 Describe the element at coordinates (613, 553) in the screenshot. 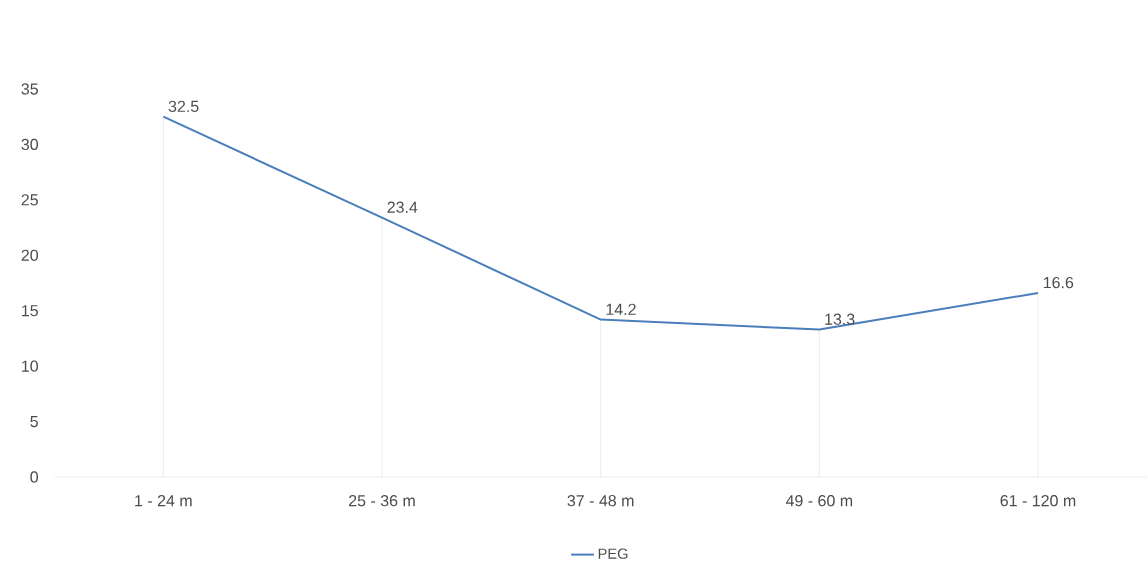

I see `legend-label: PEG` at that location.